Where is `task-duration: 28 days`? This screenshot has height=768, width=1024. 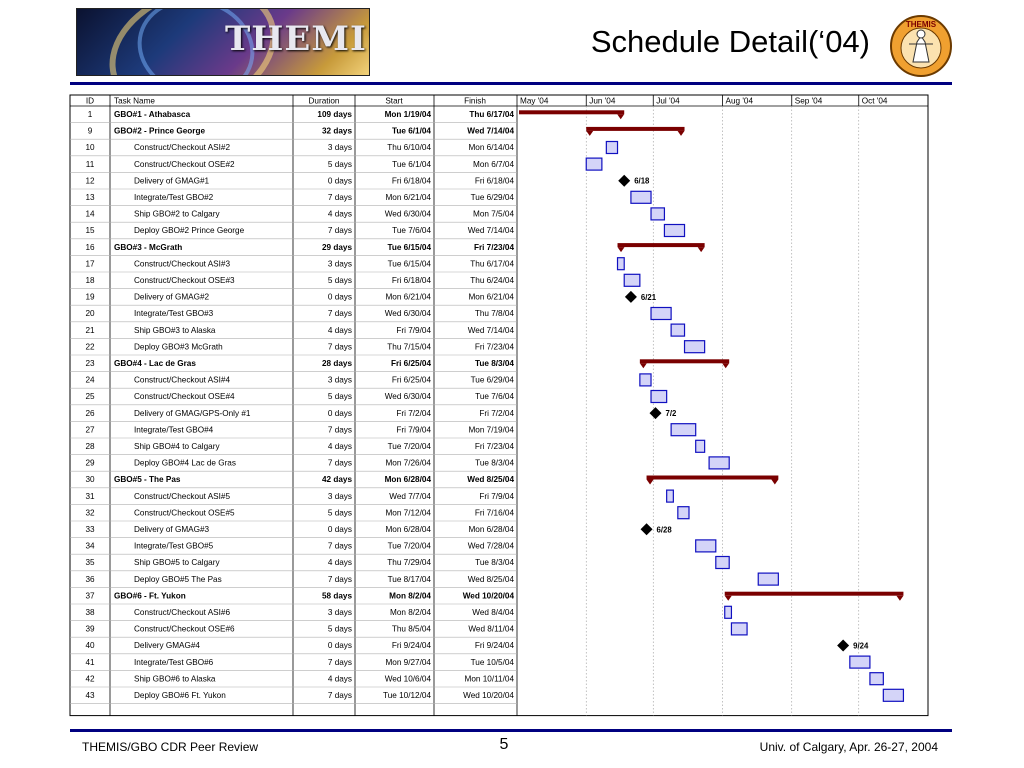
task-duration: 28 days is located at coordinates (337, 363).